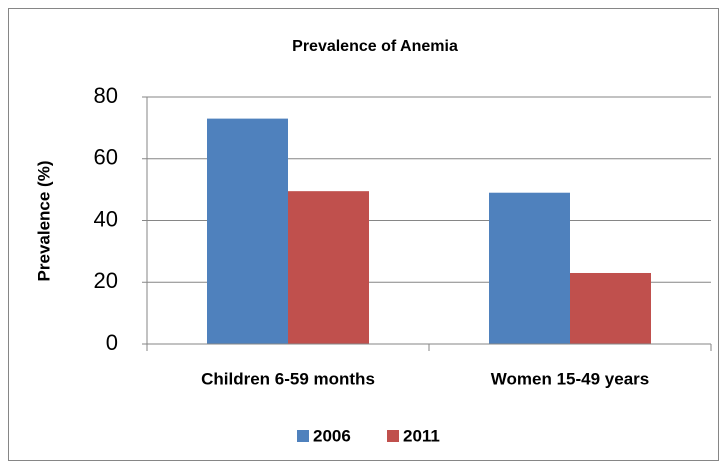 The width and height of the screenshot is (727, 469). What do you see at coordinates (43, 221) in the screenshot?
I see `y-axis-label: Prevalence (%)` at bounding box center [43, 221].